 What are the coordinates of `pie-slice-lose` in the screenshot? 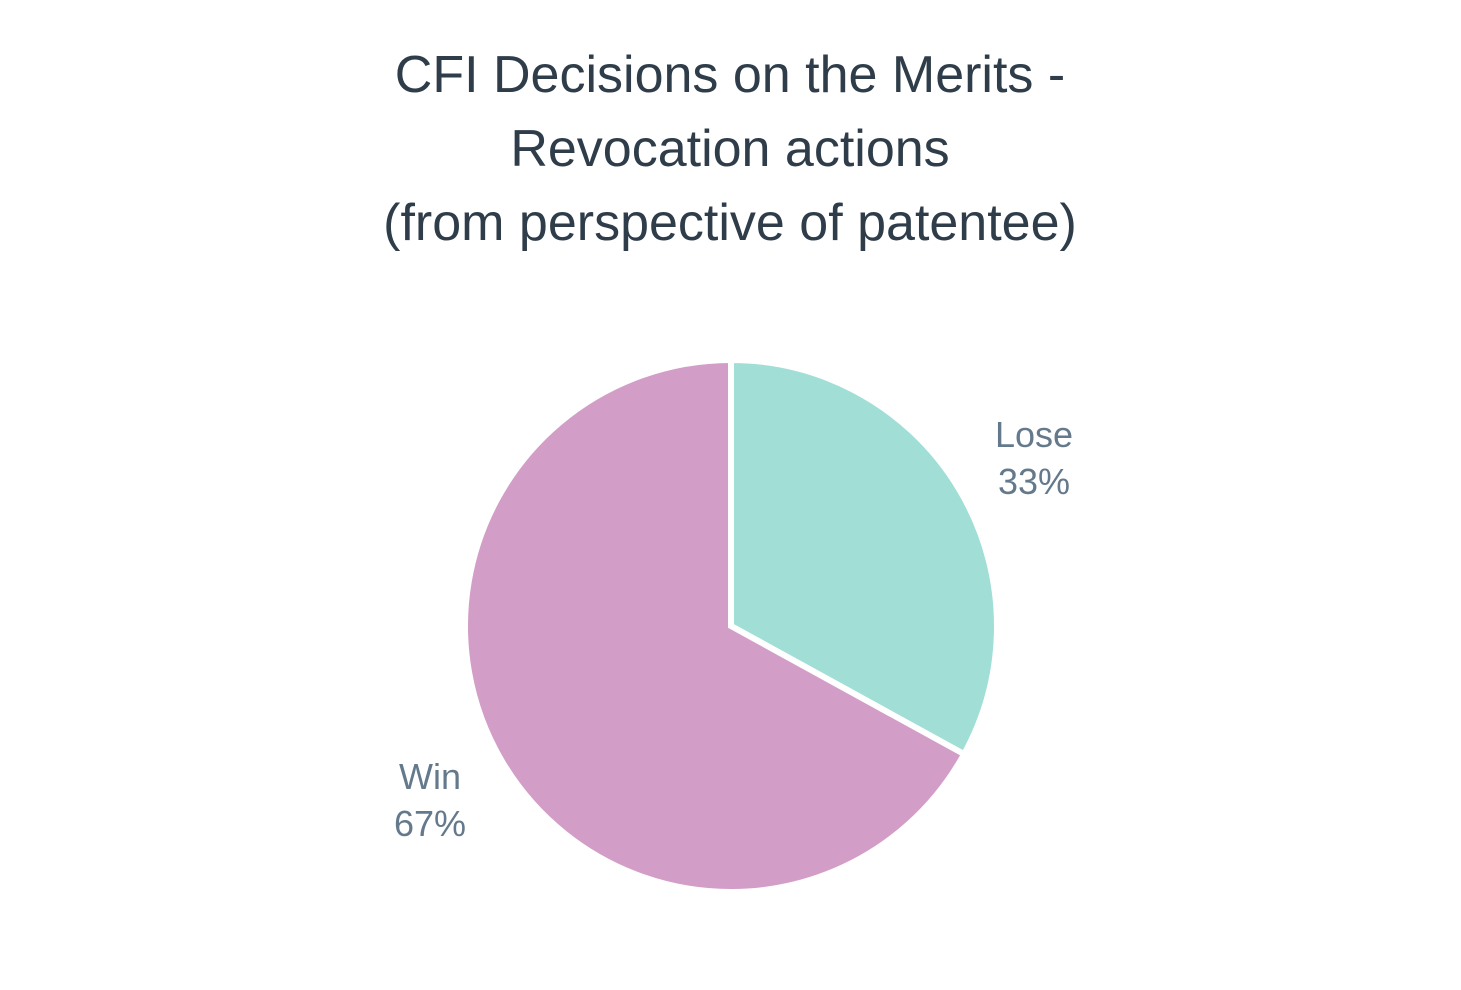 It's located at (864, 557).